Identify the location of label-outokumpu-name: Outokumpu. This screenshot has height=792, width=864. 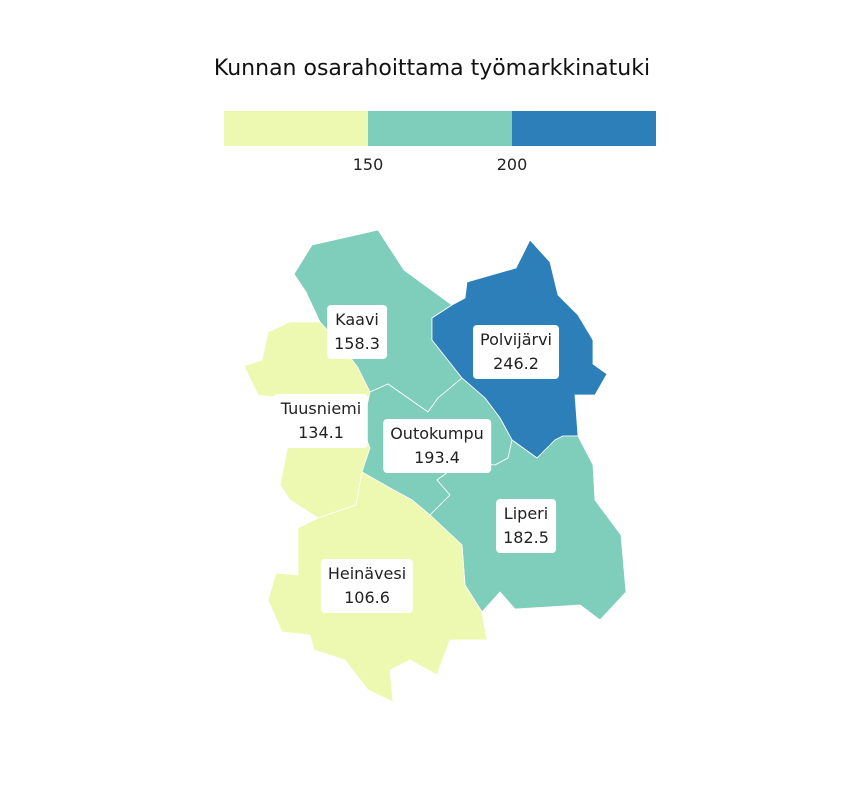
(437, 433).